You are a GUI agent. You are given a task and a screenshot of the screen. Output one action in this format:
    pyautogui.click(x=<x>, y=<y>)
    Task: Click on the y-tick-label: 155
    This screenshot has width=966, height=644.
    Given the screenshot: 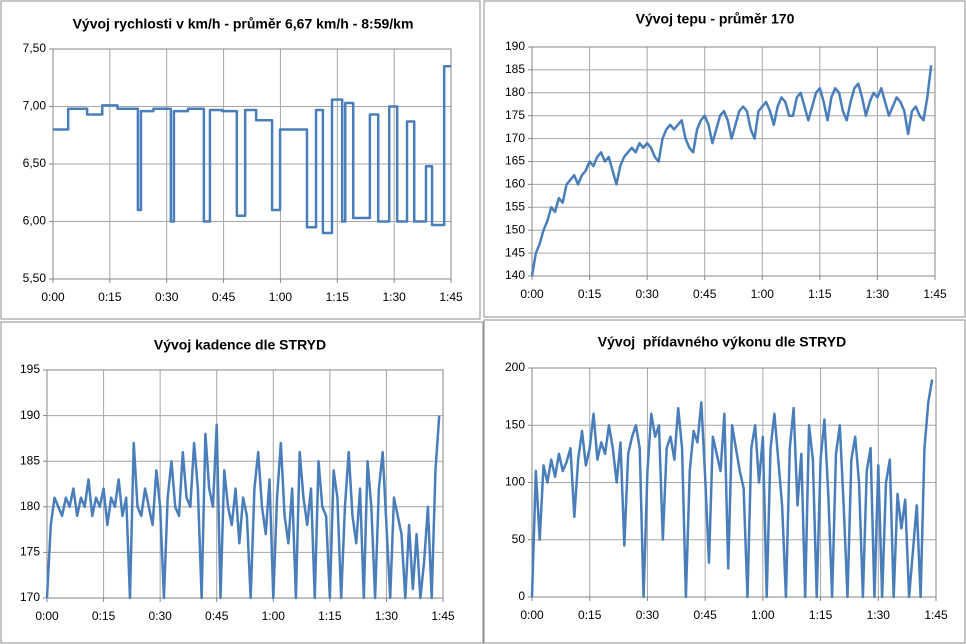 What is the action you would take?
    pyautogui.click(x=515, y=206)
    